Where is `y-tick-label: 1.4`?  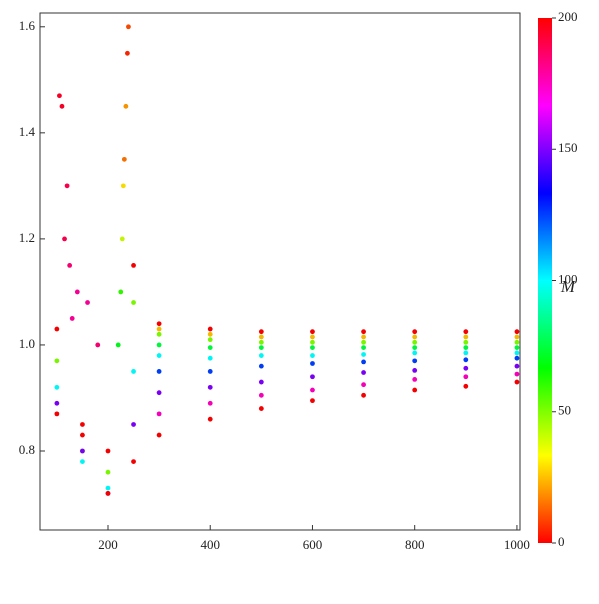
y-tick-label: 1.4 is located at coordinates (27, 131).